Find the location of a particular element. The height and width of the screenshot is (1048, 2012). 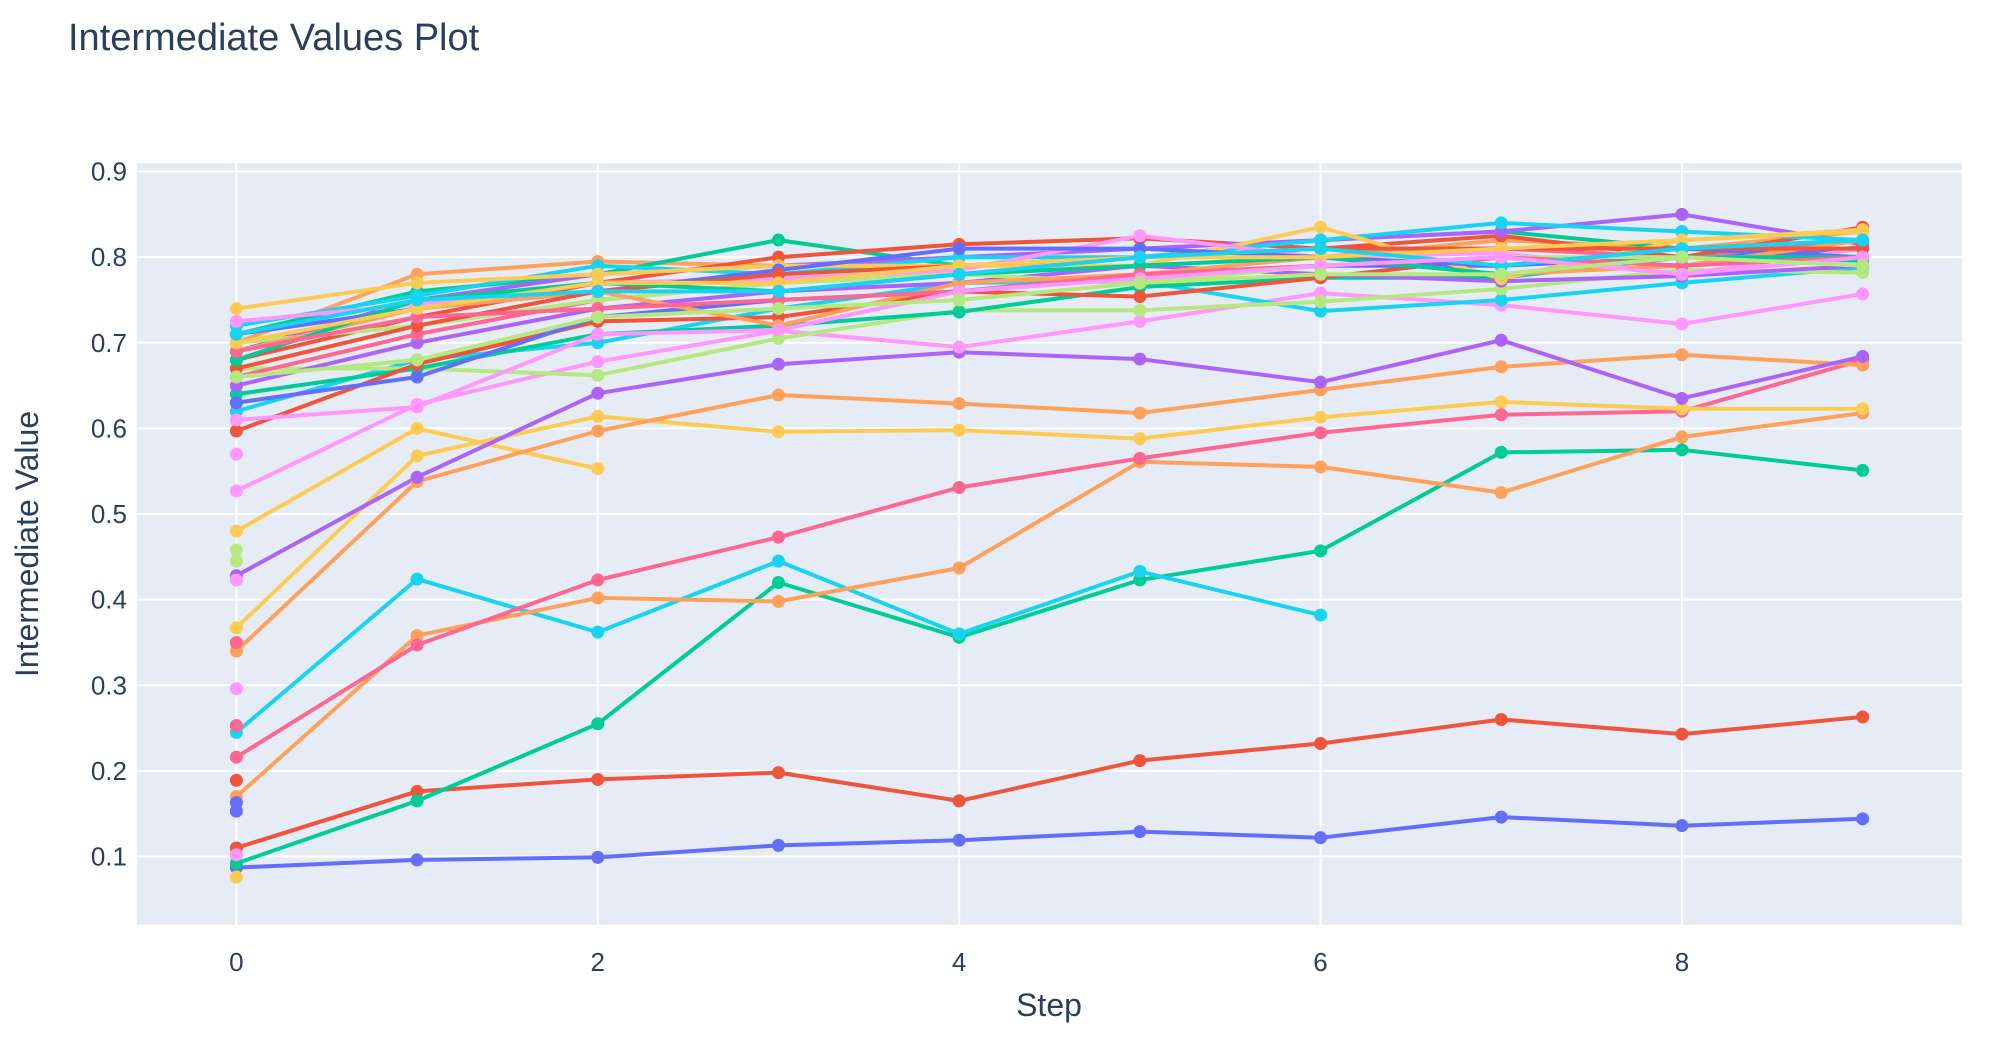

y-tick-label: 0.4 is located at coordinates (109, 600).